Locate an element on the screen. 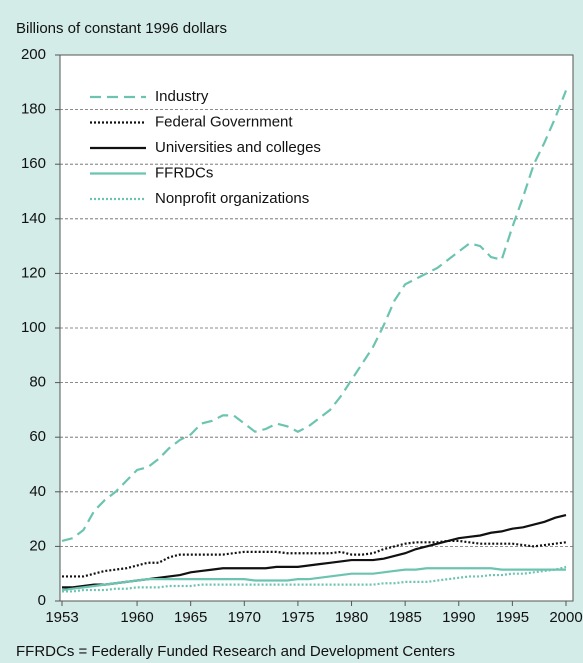 This screenshot has height=663, width=583. x-tick-label: 1970 is located at coordinates (244, 617).